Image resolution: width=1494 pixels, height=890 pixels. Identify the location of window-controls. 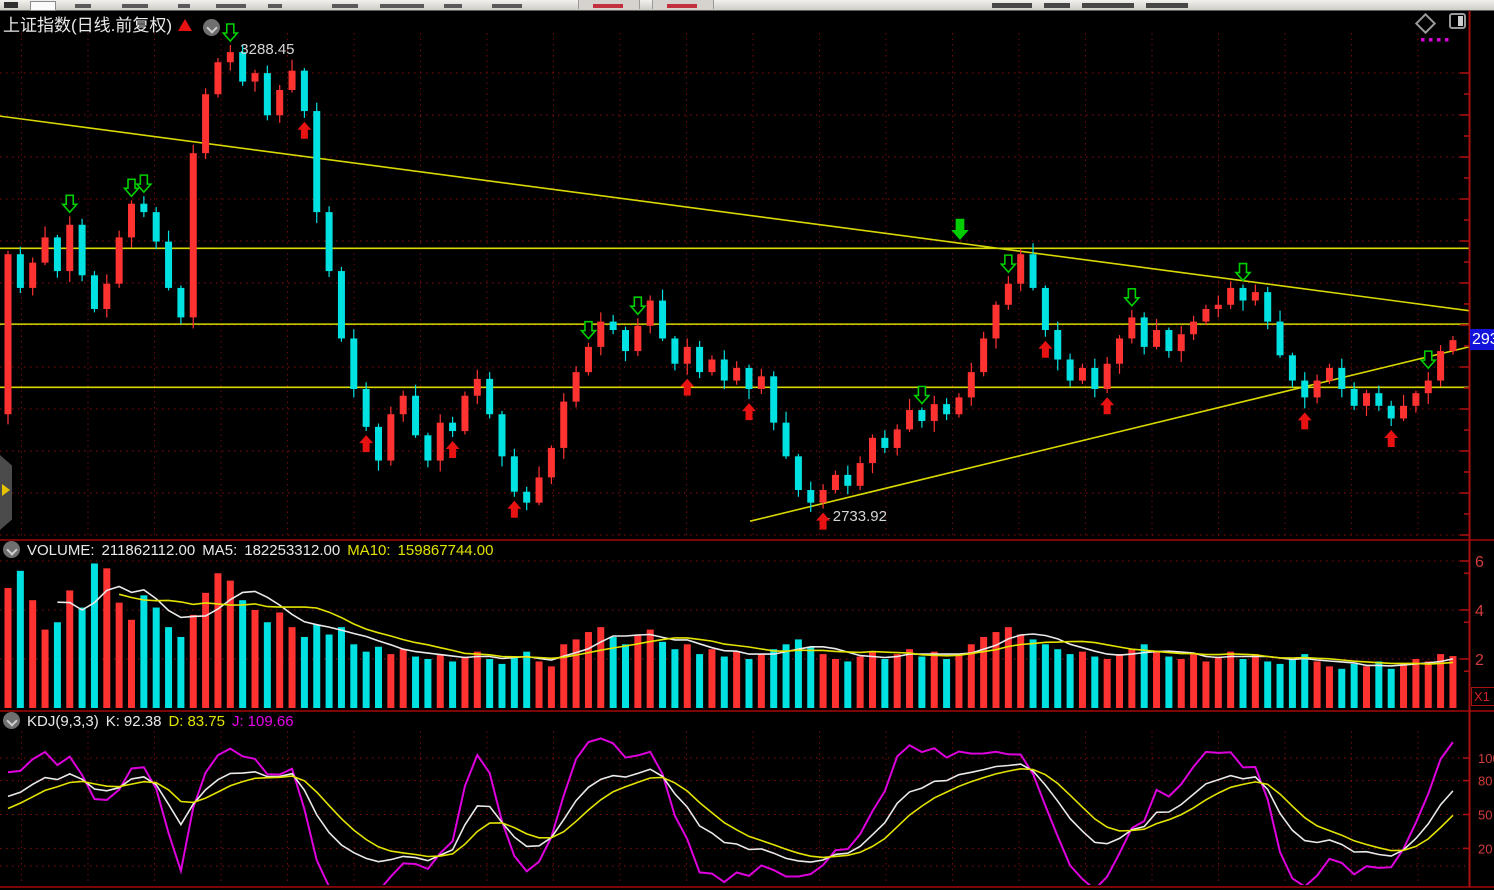
(1440, 24).